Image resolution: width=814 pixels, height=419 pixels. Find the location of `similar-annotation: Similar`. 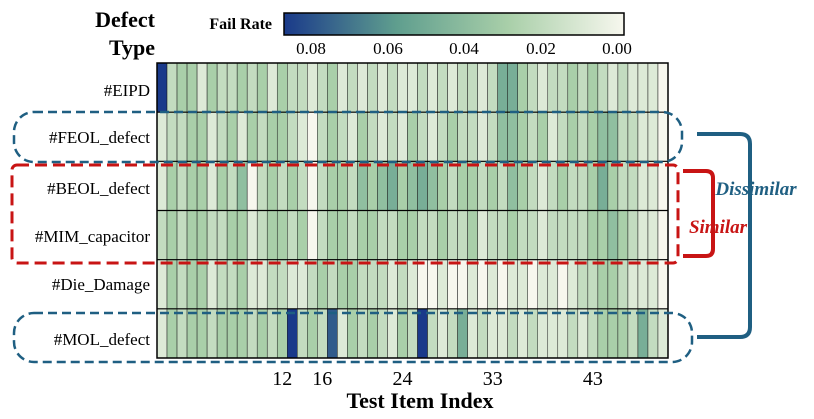

similar-annotation: Similar is located at coordinates (718, 227).